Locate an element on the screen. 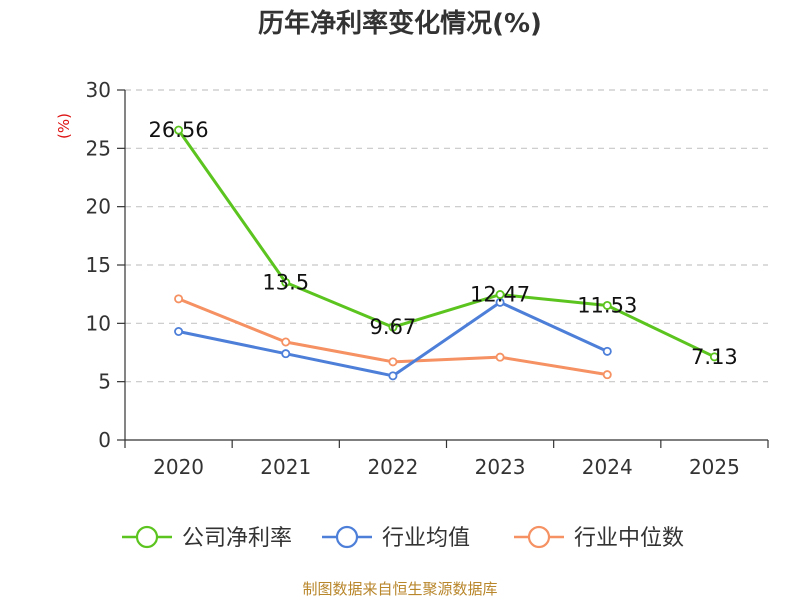 Image resolution: width=800 pixels, height=600 pixels. y-tick-label-5: 5 is located at coordinates (104, 382).